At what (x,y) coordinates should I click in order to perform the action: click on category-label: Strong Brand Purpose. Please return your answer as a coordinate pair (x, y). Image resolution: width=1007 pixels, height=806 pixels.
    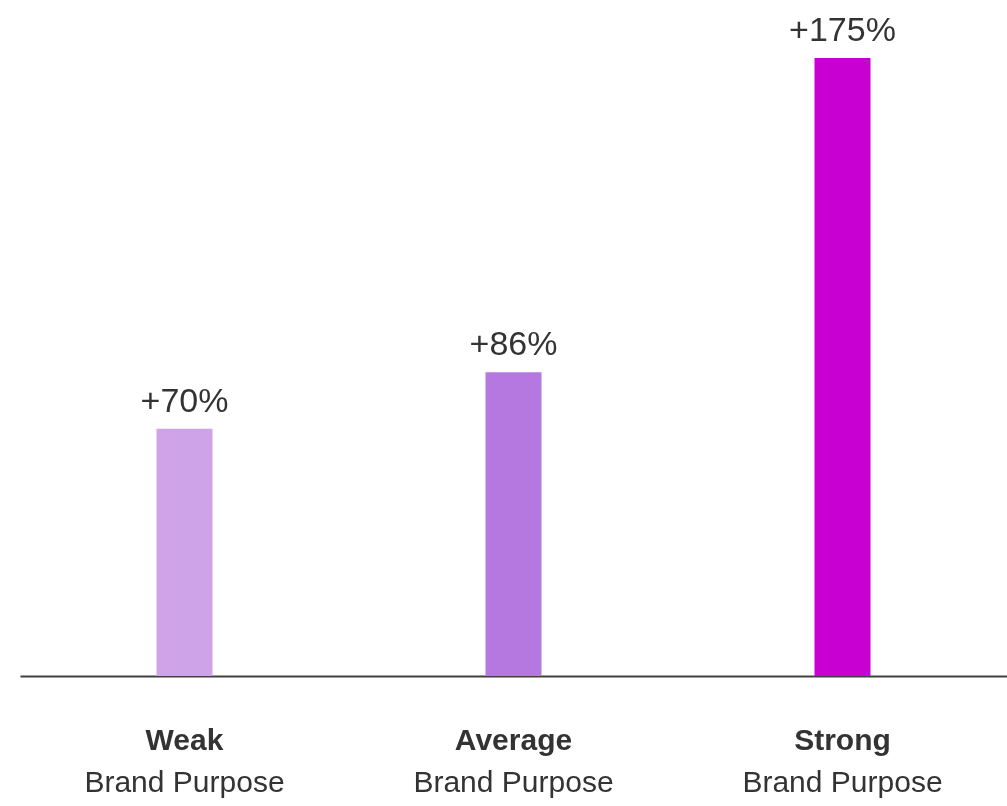
    Looking at the image, I should click on (842, 760).